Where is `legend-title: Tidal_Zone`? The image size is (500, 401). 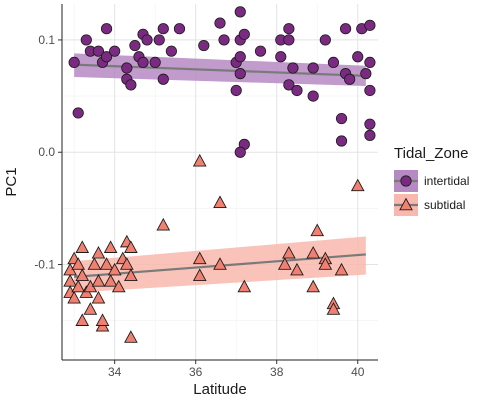
legend-title: Tidal_Zone is located at coordinates (431, 153).